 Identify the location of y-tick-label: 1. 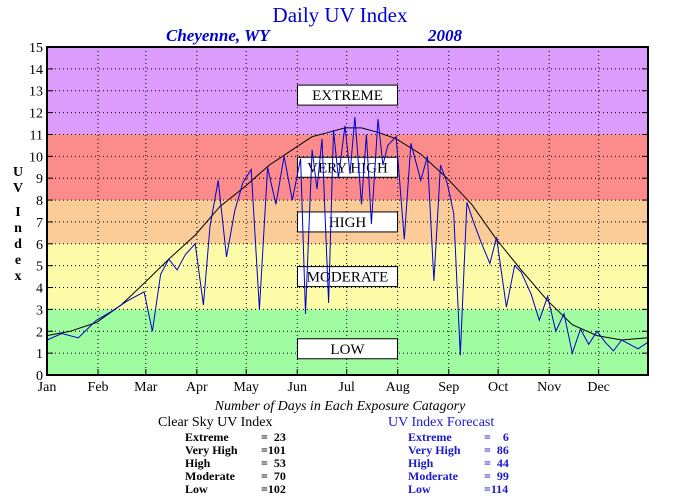
(39, 354).